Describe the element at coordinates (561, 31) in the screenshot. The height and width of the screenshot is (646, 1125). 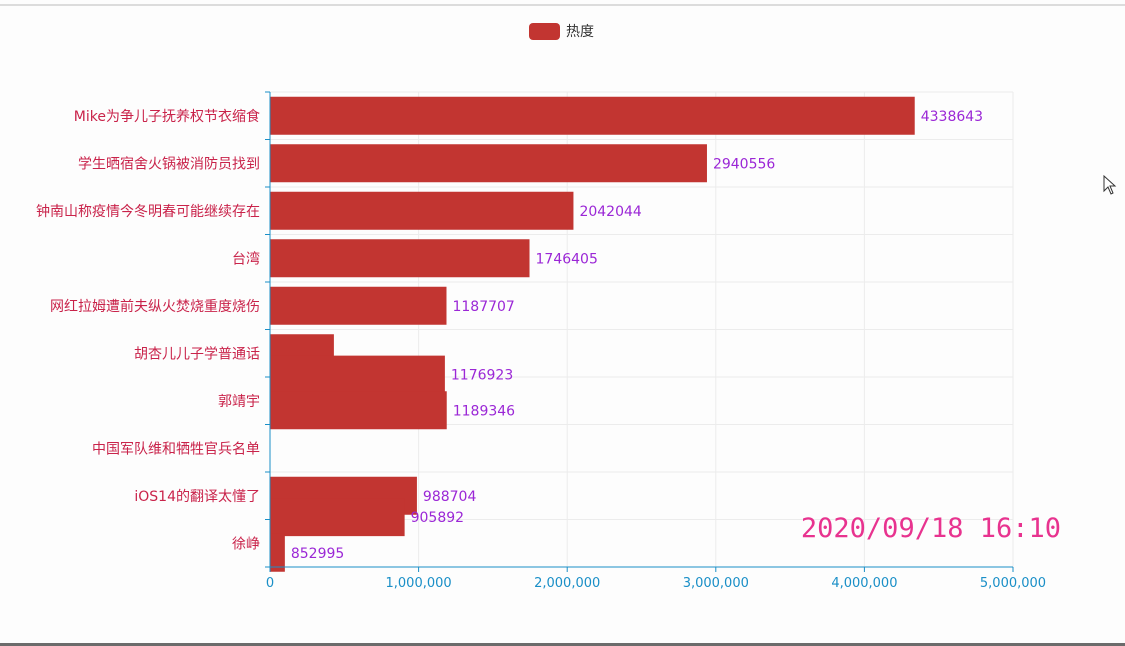
I see `legend: 热度` at that location.